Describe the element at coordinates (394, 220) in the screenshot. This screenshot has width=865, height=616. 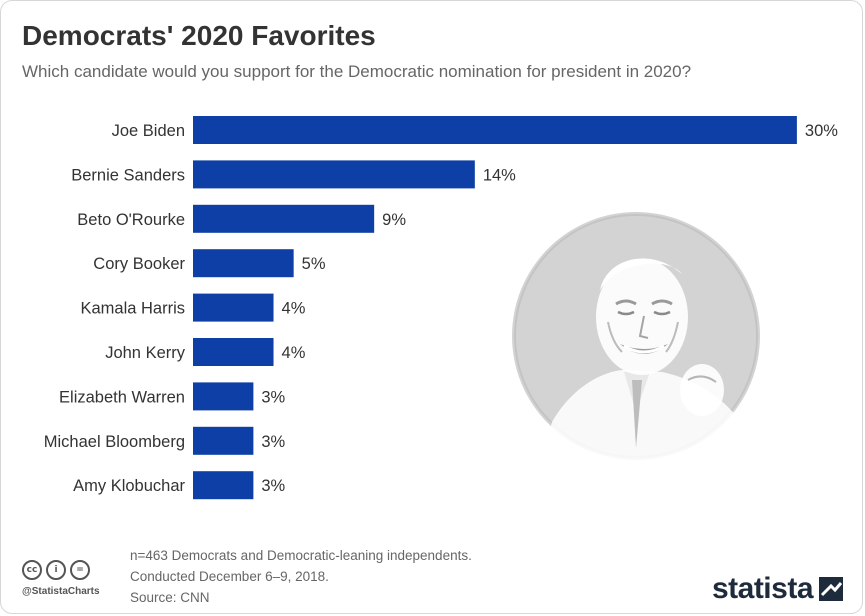
I see `value-label-beto-o-rourke: 9%` at that location.